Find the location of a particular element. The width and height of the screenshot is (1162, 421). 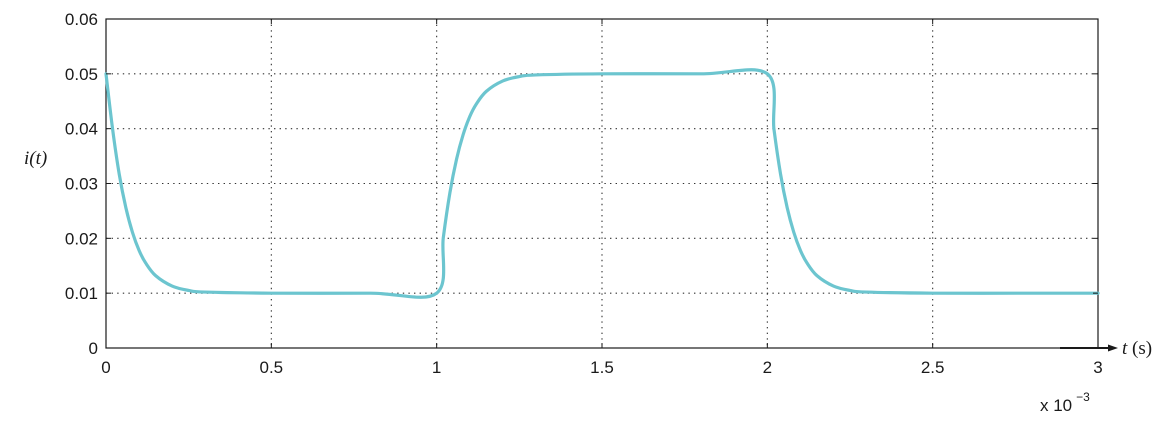

x-axis-arrow is located at coordinates (1089, 348).